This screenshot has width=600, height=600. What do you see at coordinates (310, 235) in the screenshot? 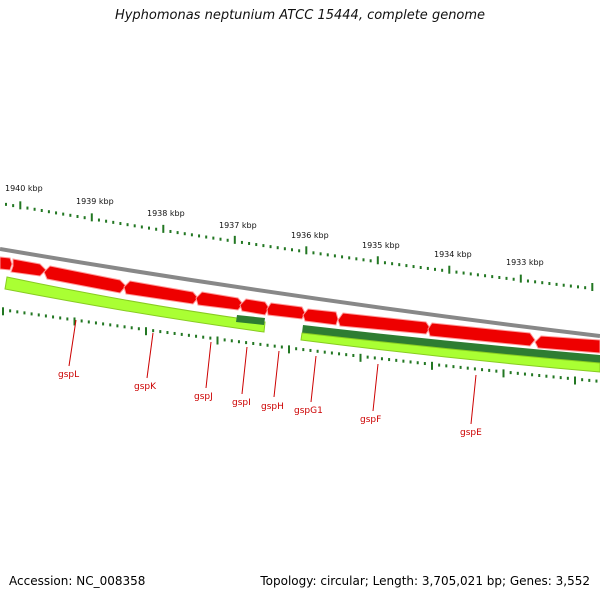
I see `scale-label-1936: 1936 kbp` at bounding box center [310, 235].